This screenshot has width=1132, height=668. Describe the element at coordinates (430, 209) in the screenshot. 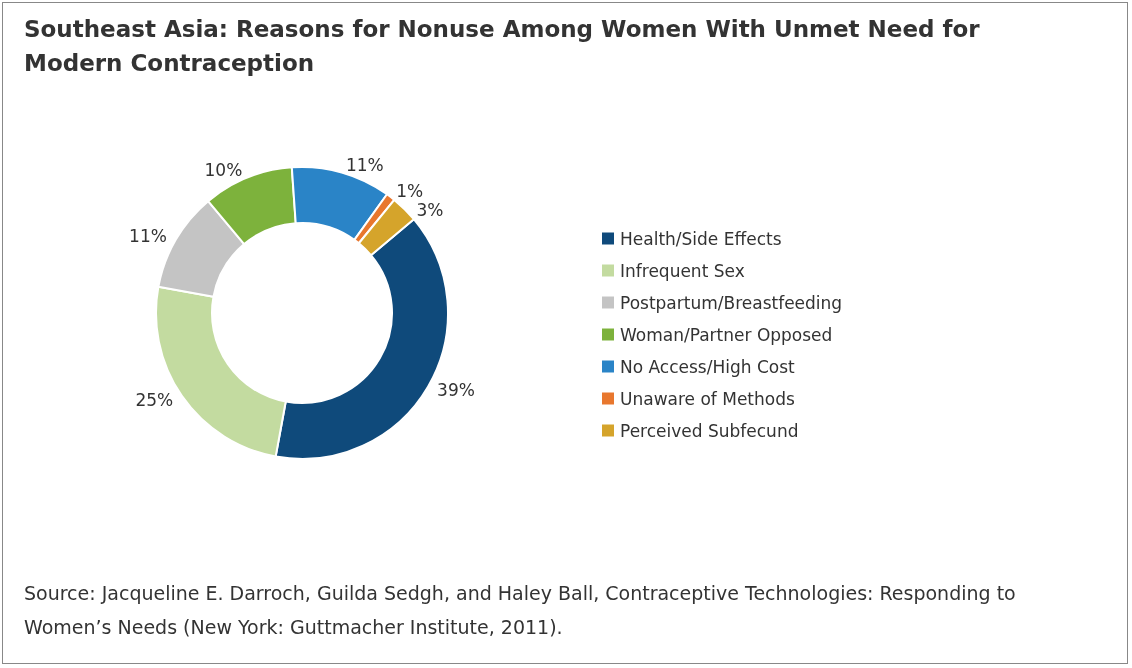

I see `data-label: 3%` at that location.